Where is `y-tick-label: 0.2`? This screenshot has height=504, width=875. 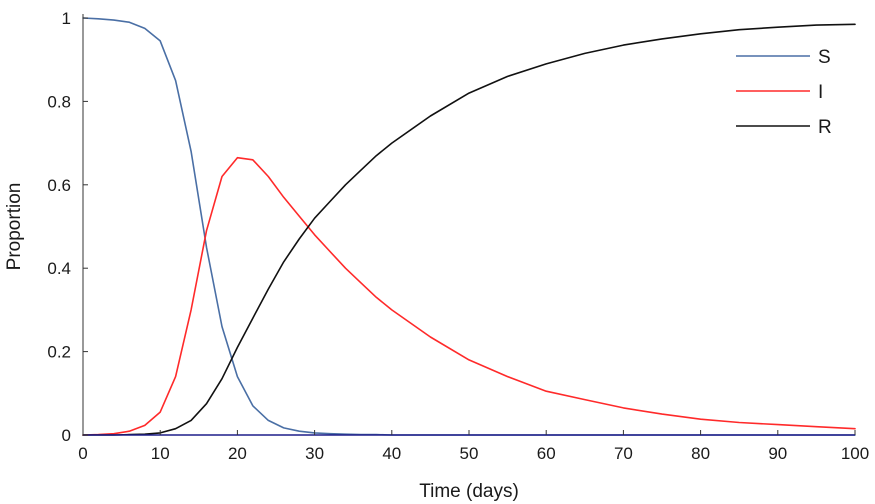 y-tick-label: 0.2 is located at coordinates (59, 352).